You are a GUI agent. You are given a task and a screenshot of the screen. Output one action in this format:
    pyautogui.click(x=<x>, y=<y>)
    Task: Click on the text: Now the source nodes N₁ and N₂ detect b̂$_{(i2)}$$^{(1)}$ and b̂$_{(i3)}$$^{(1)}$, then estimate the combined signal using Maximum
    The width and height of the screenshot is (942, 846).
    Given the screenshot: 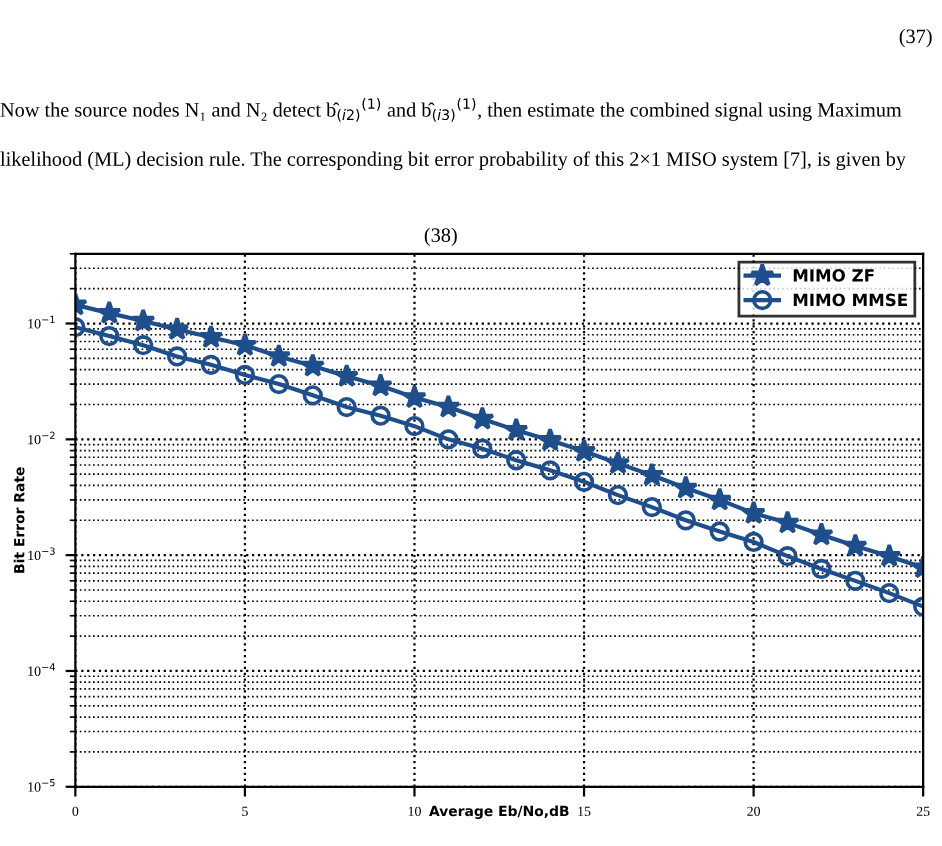 What is the action you would take?
    pyautogui.click(x=451, y=110)
    